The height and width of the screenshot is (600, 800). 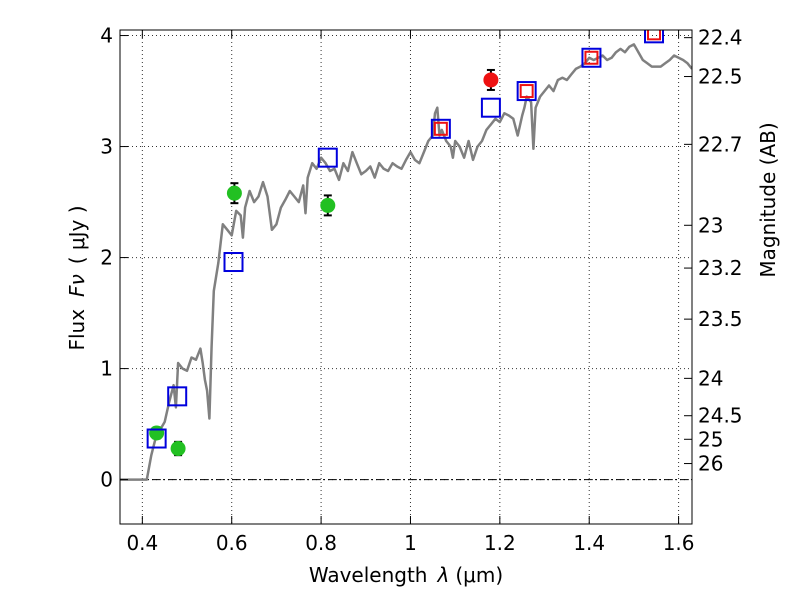 I want to click on mag-tick-label: 22.7, so click(x=720, y=144).